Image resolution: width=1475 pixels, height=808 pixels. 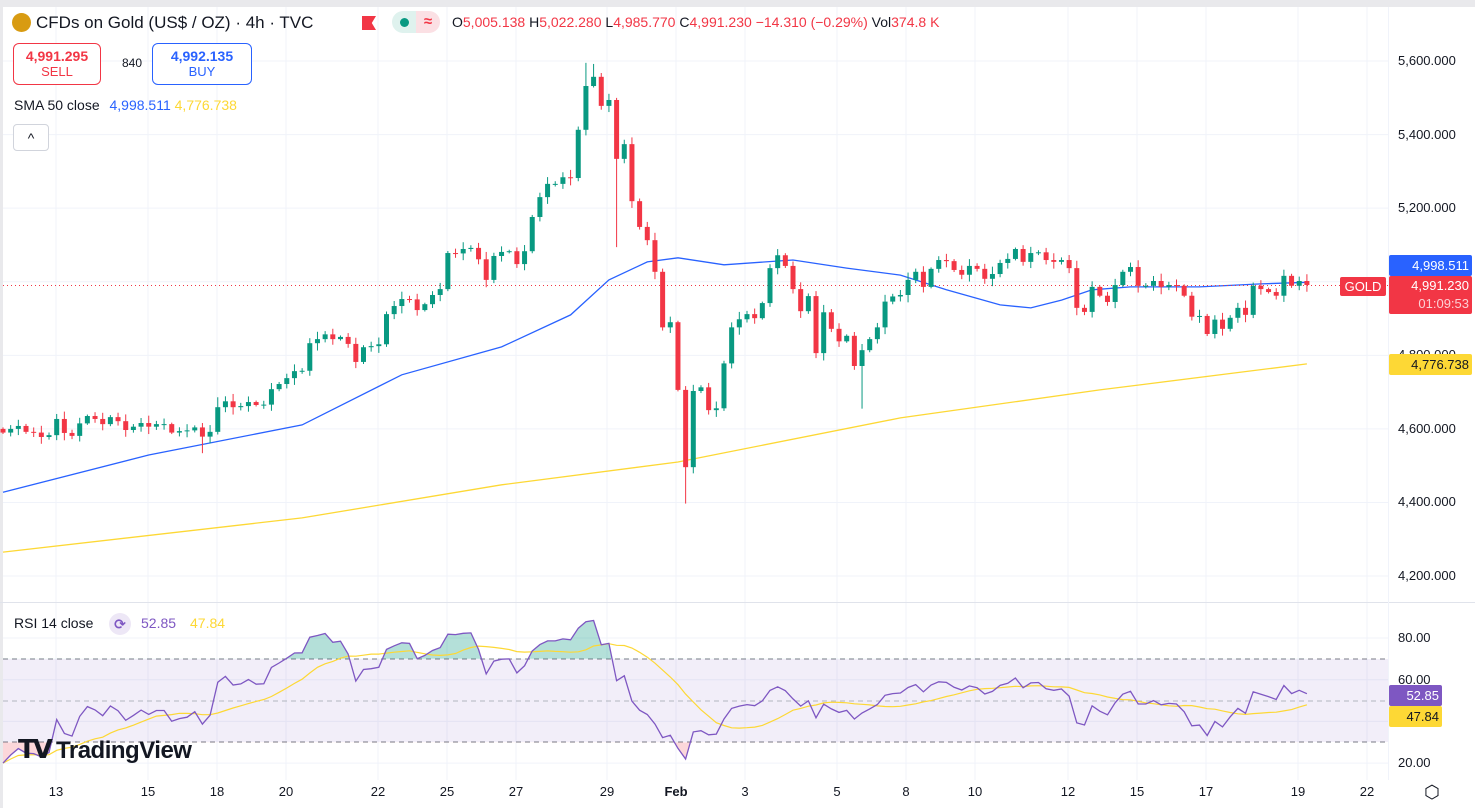 What do you see at coordinates (21, 22) in the screenshot?
I see `gold-bars-icon` at bounding box center [21, 22].